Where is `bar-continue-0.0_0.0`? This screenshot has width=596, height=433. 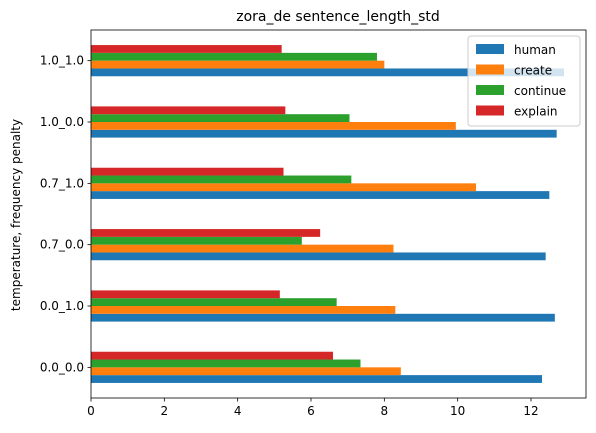 bar-continue-0.0_0.0 is located at coordinates (226, 363).